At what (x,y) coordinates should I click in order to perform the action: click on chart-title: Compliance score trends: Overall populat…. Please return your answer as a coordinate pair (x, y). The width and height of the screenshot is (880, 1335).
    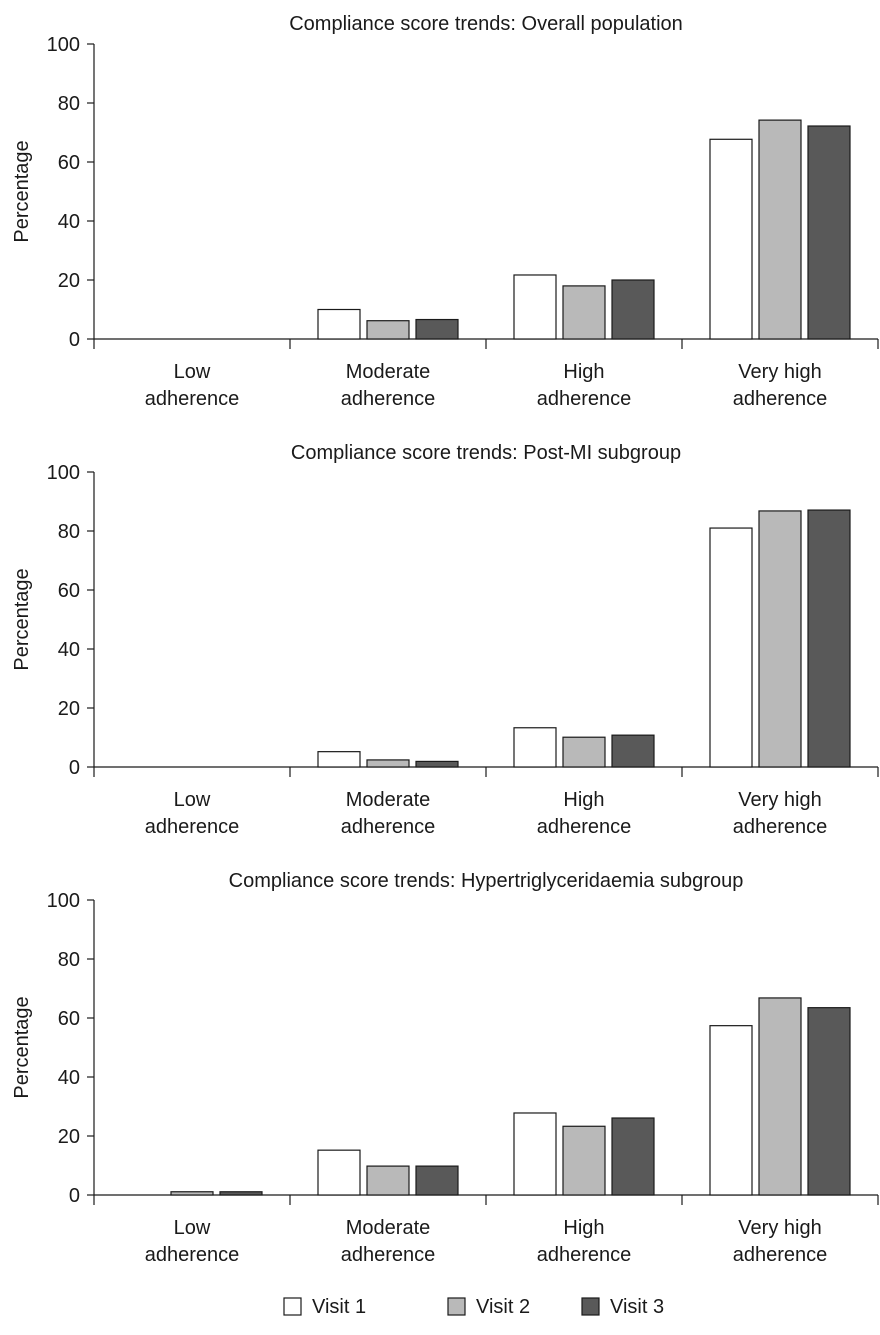
    Looking at the image, I should click on (486, 24).